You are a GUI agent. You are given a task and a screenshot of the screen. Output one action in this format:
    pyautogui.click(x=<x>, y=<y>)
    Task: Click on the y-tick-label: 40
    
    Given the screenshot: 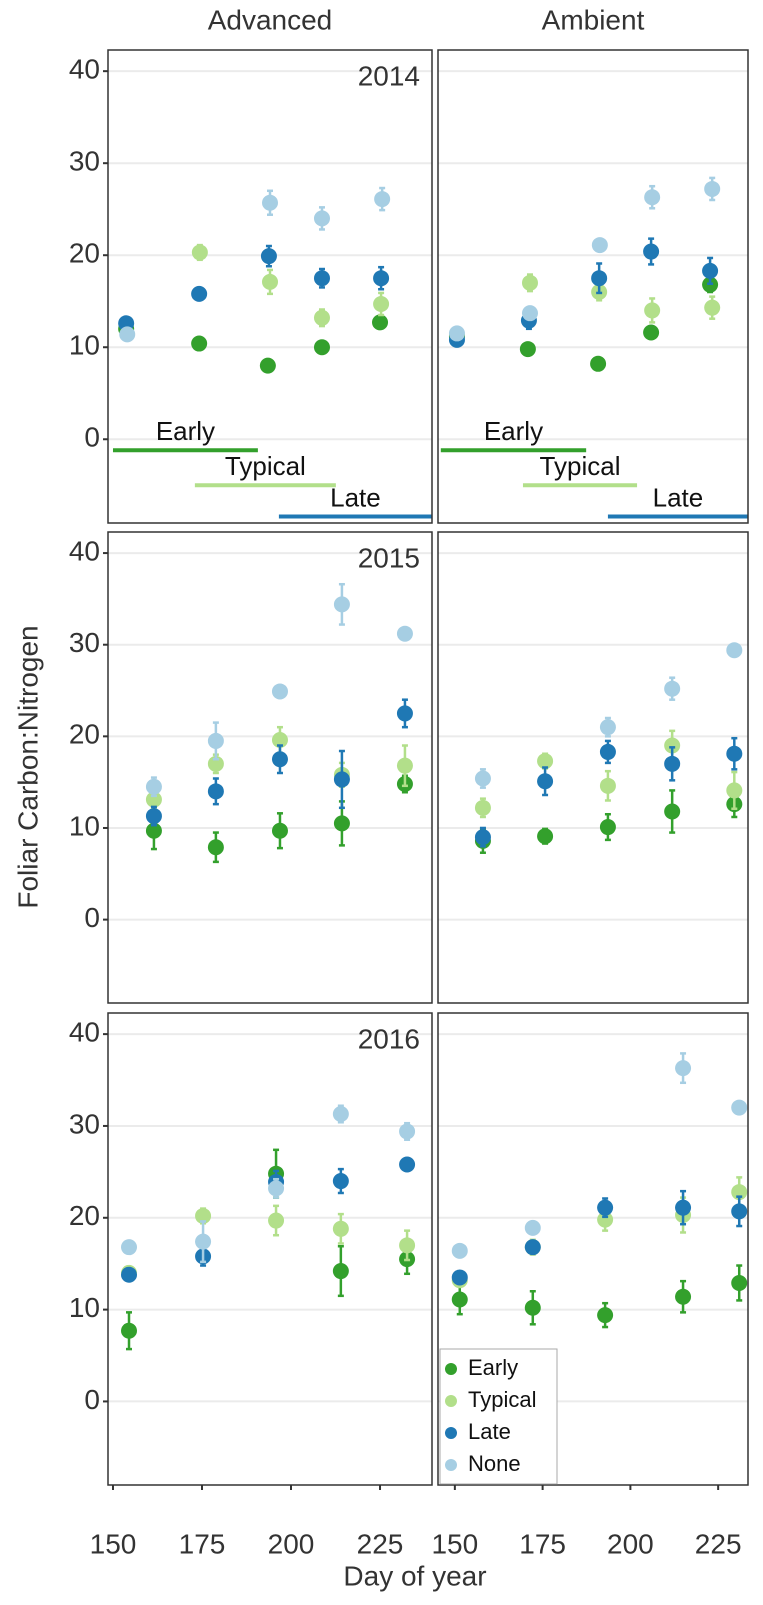 What is the action you would take?
    pyautogui.click(x=84, y=69)
    